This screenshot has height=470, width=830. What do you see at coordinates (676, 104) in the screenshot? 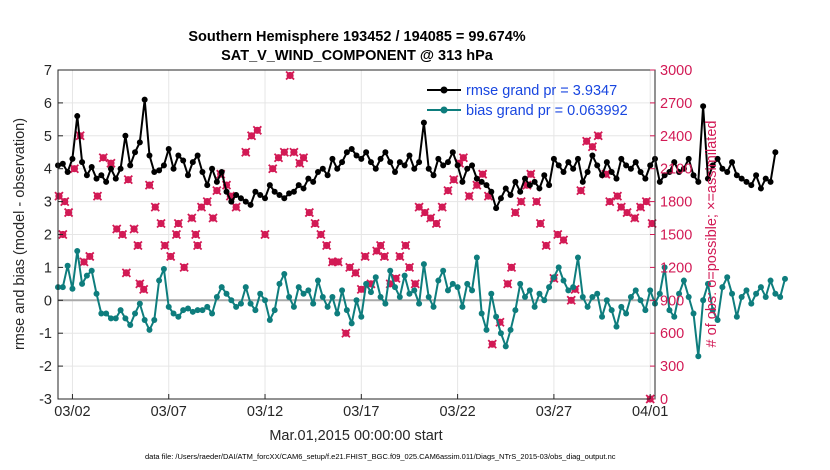
I see `right-tick-label: 2700` at bounding box center [676, 104].